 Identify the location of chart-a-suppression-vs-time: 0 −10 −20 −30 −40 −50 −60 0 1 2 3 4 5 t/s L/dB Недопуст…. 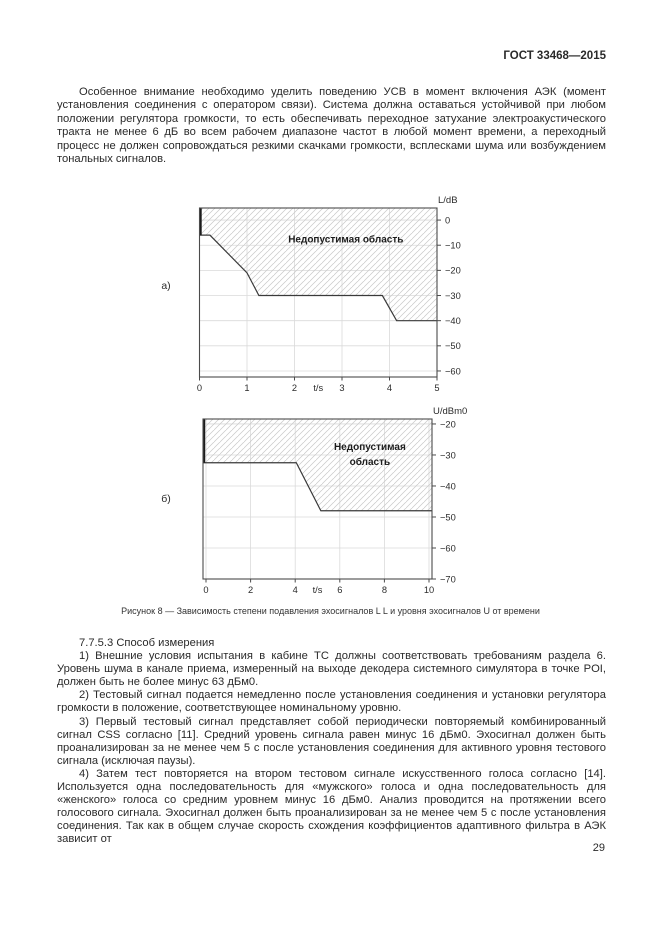
(311, 294).